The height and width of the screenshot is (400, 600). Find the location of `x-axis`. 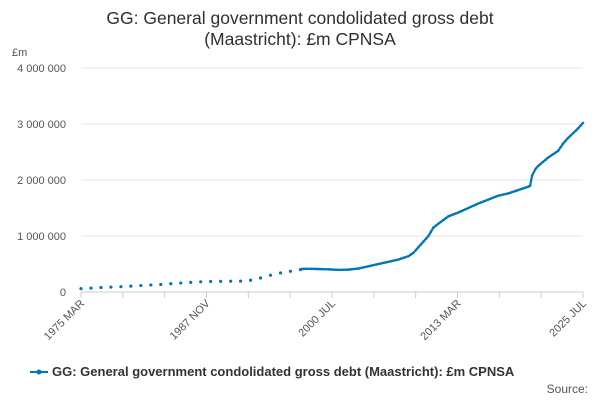

x-axis is located at coordinates (332, 294).